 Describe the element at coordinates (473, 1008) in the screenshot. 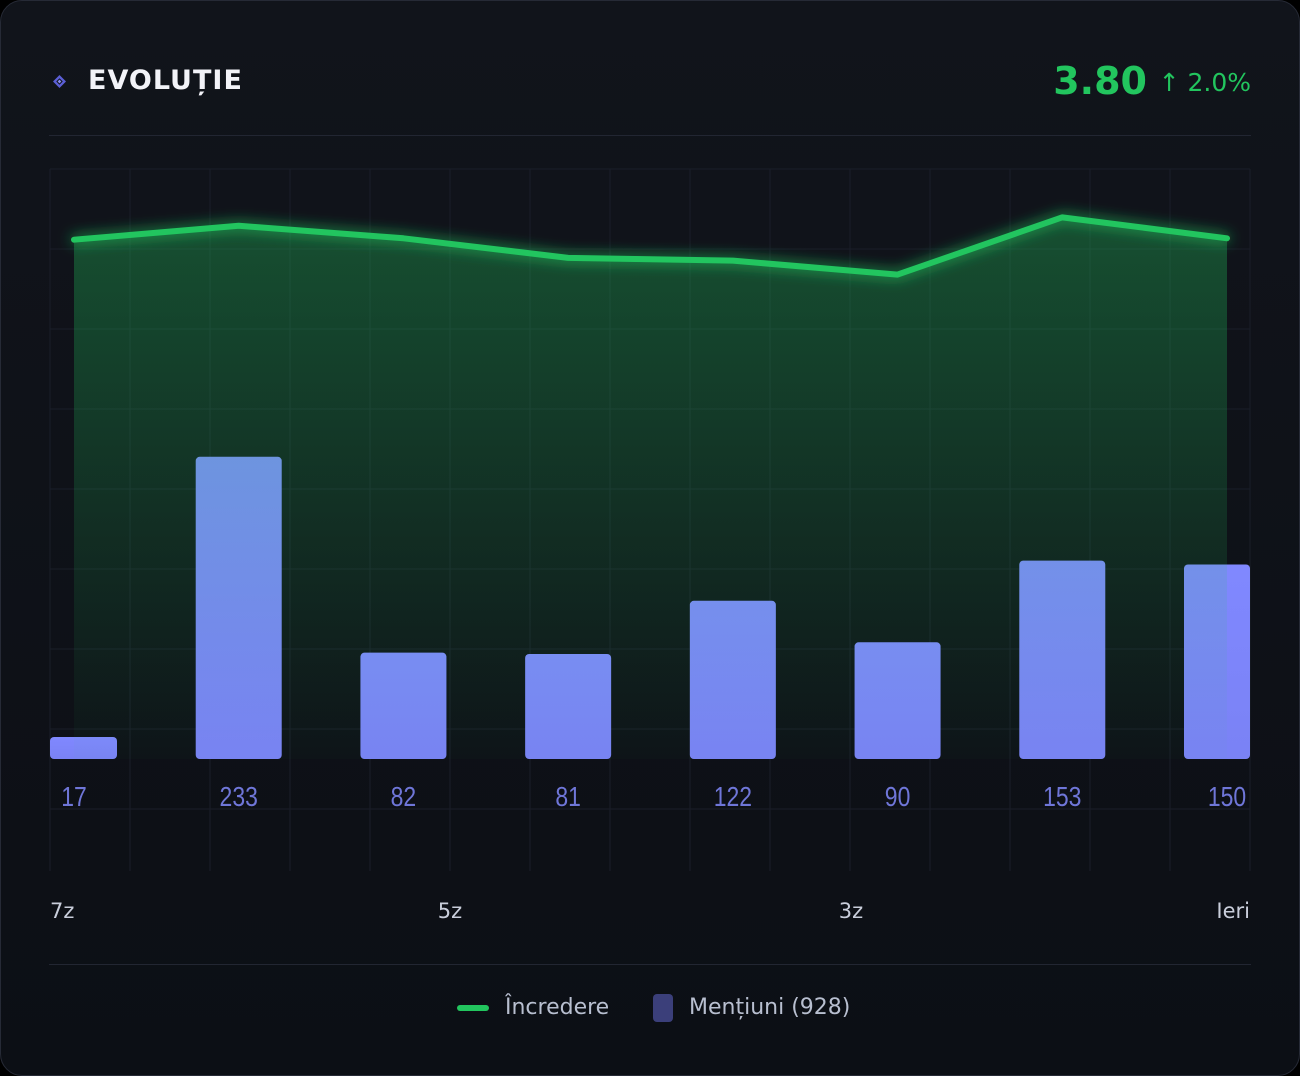

I see `legend-line-swatch` at that location.